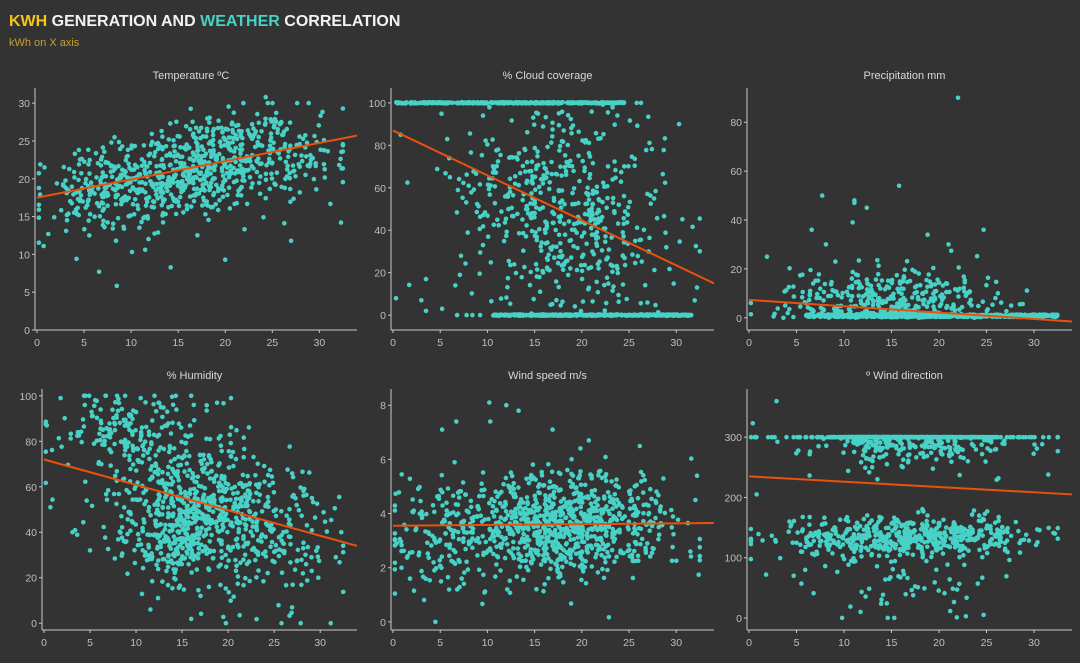 This screenshot has width=1080, height=663. I want to click on y-tick-label: 80, so click(31, 442).